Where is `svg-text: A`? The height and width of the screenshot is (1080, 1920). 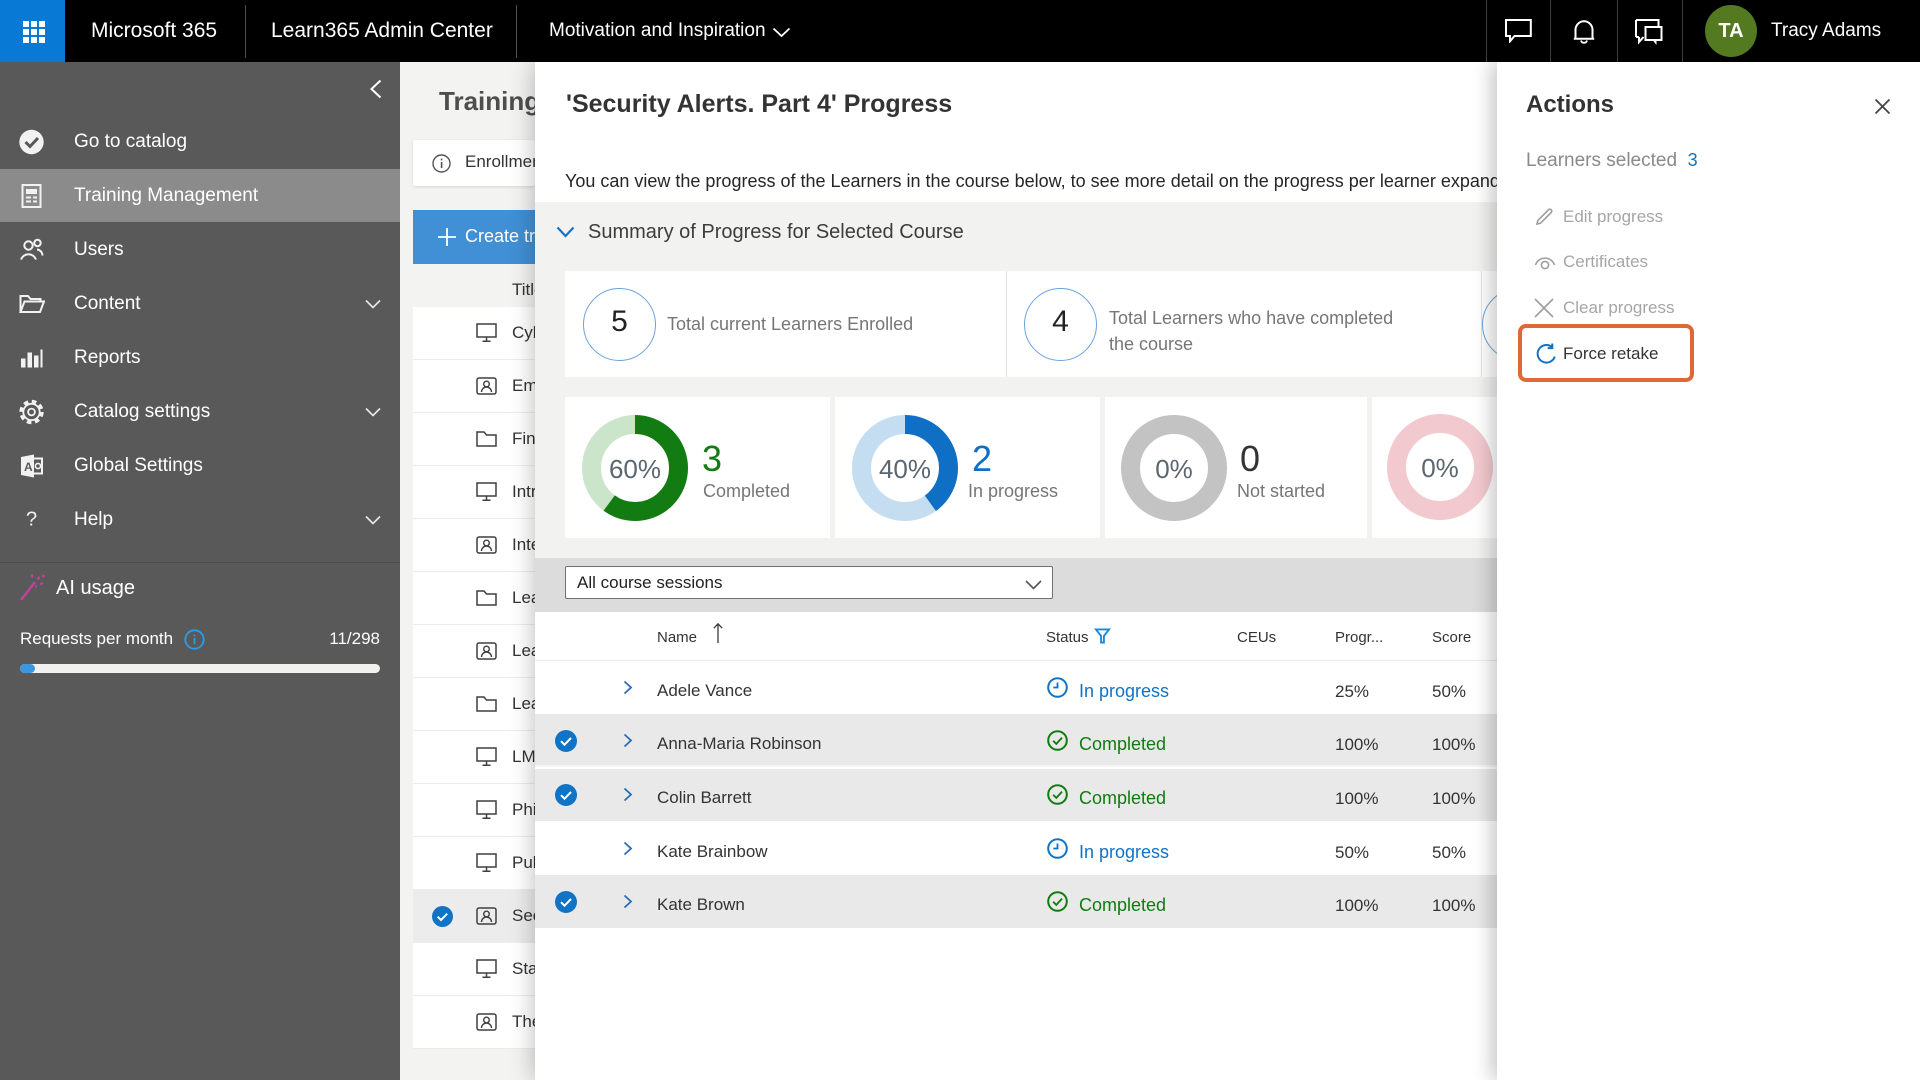 svg-text: A is located at coordinates (28, 467).